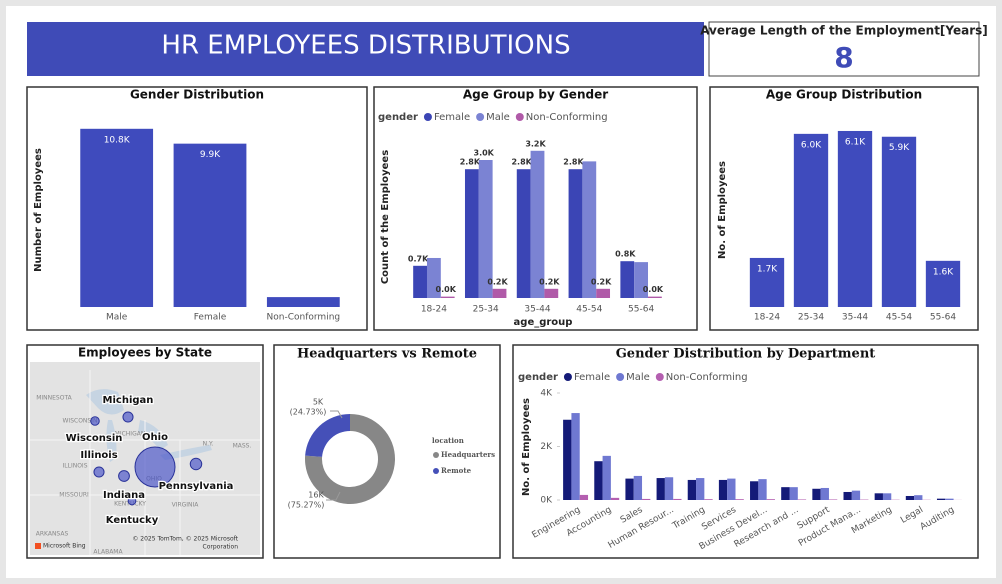 This screenshot has height=584, width=1002. I want to click on header-banner, so click(365, 49).